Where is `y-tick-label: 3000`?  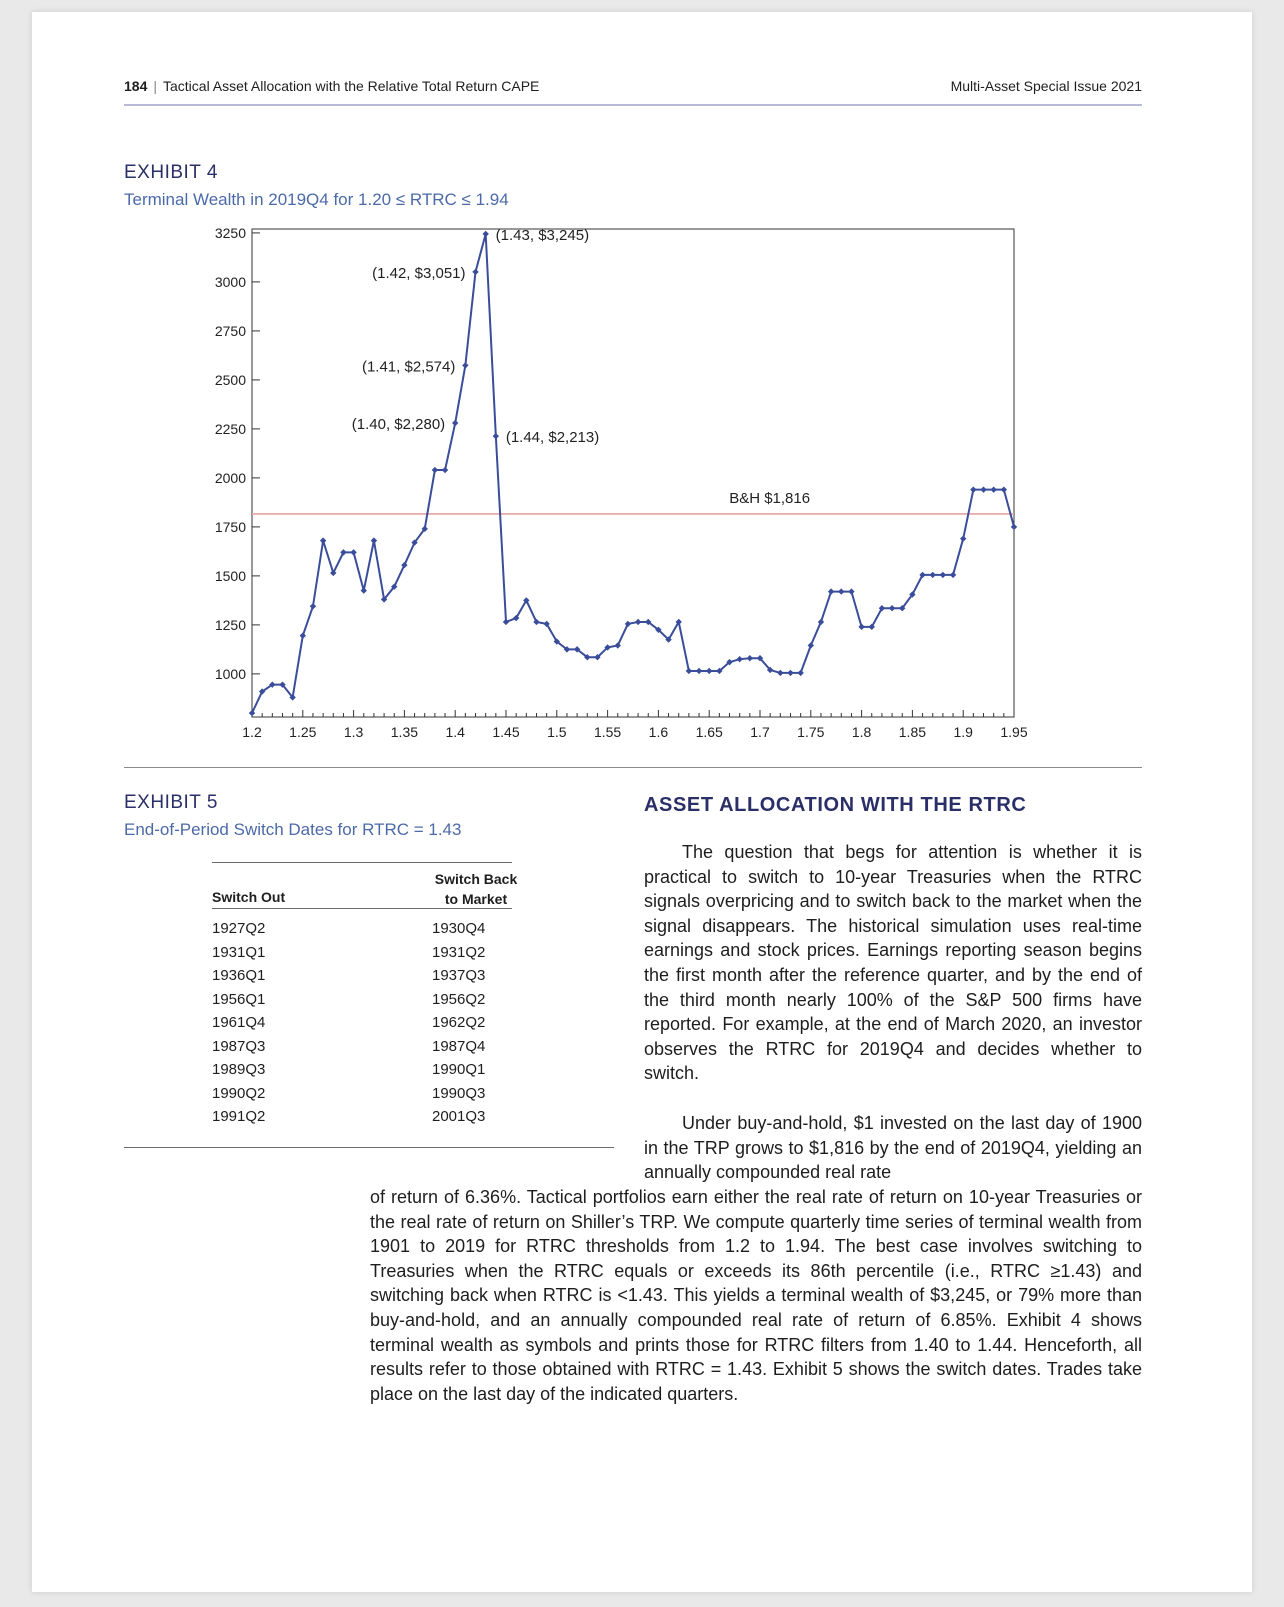
y-tick-label: 3000 is located at coordinates (230, 282).